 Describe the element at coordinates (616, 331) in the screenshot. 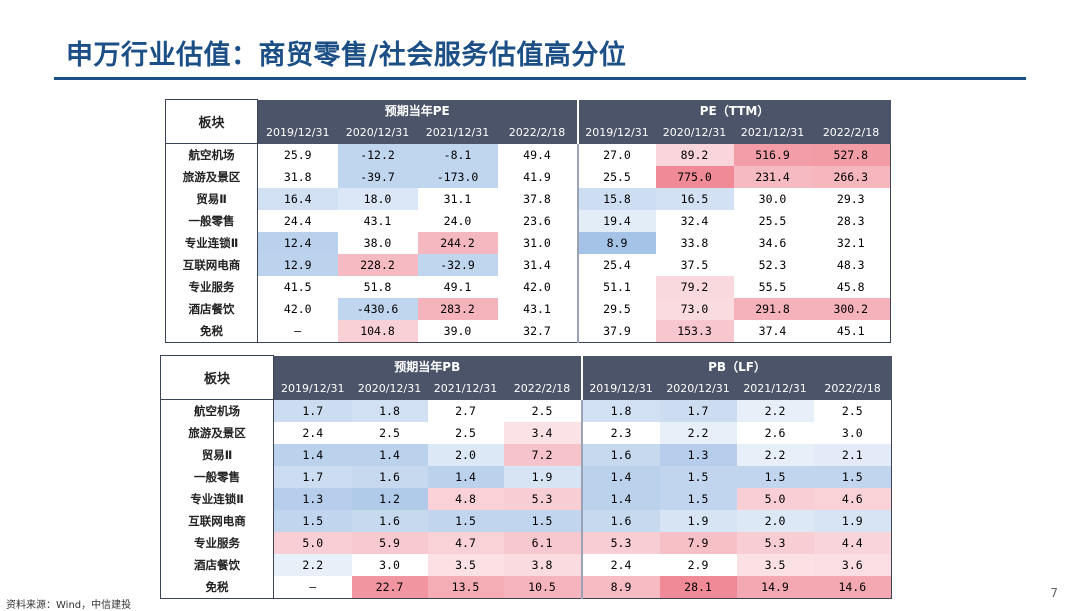

I see `value-cell: 37.9` at that location.